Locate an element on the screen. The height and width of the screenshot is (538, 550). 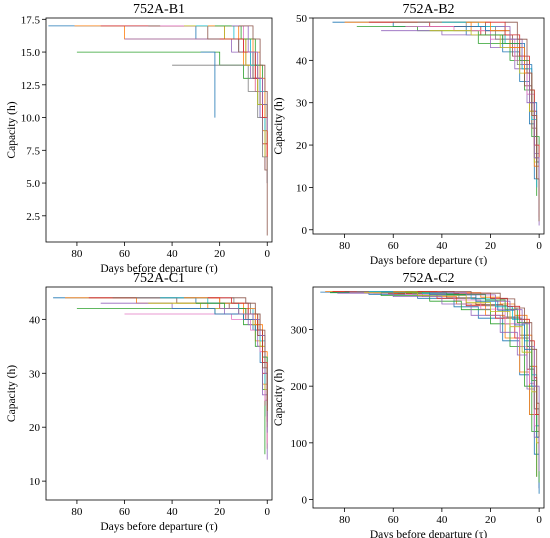
y-tick-label: 50 is located at coordinates (302, 19).